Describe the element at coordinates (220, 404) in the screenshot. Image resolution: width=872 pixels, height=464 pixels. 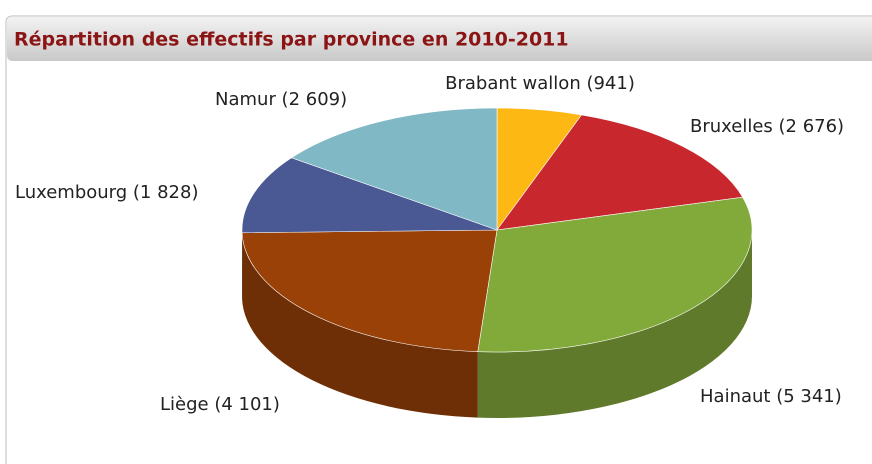
I see `data-label: Liège (4 101)` at that location.